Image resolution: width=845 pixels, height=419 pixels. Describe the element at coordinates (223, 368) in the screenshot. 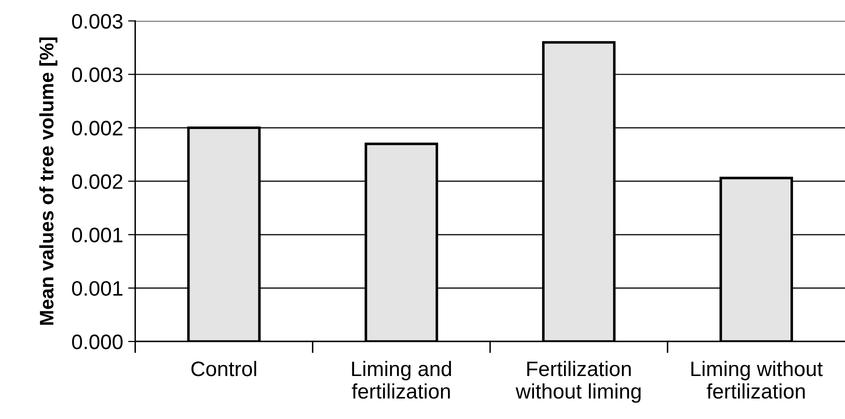

I see `x-tick-label: Control` at that location.